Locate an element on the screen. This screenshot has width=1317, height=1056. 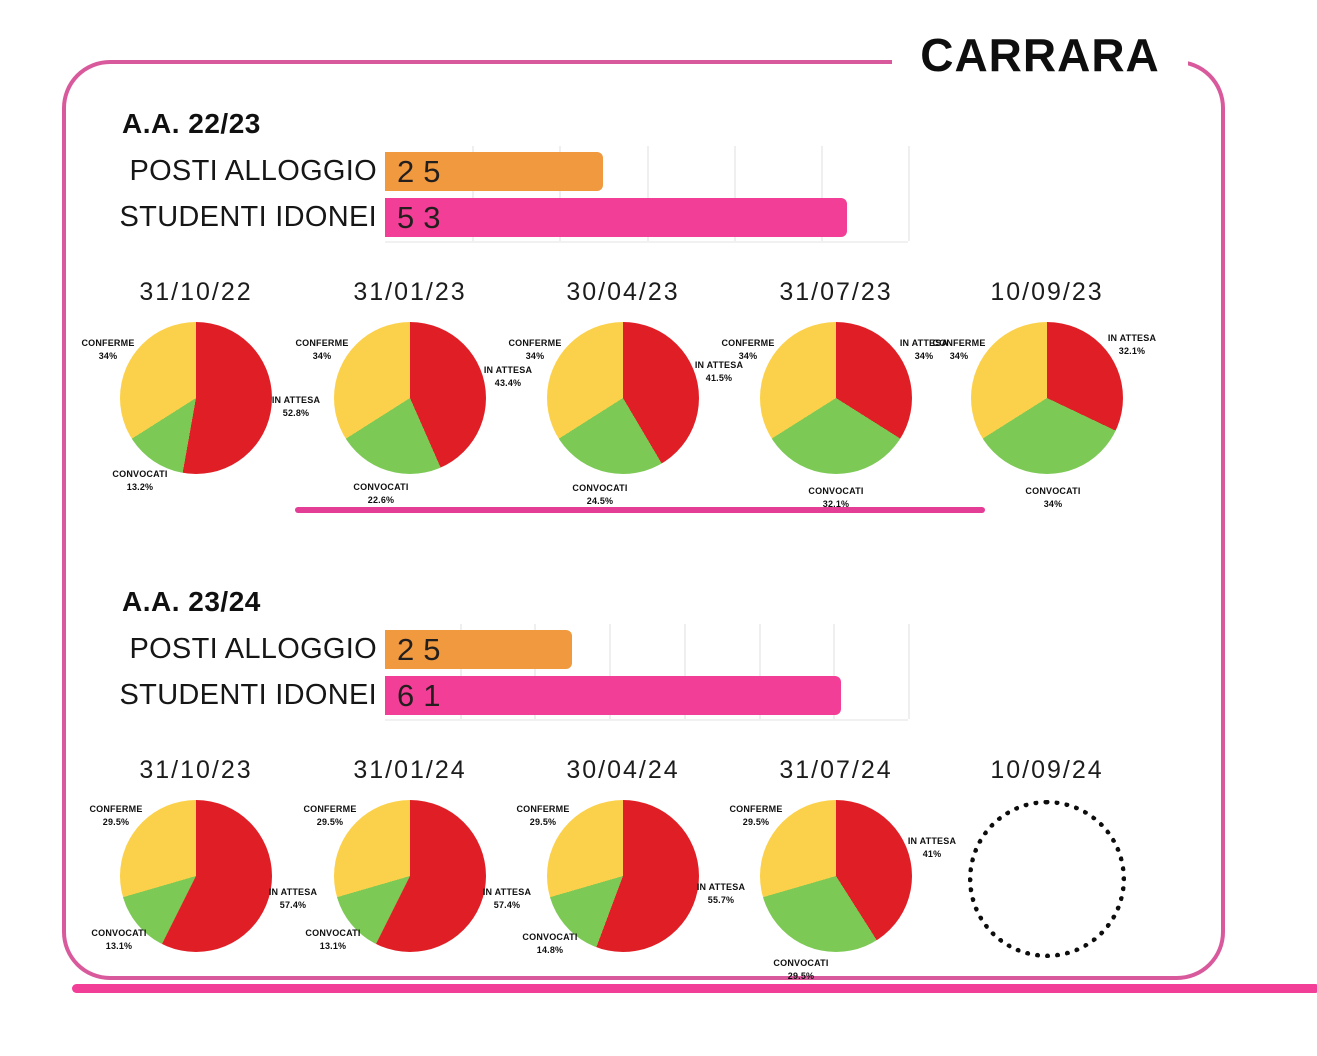
pie-slice-label: IN ATTESA 41.5% is located at coordinates (719, 371).